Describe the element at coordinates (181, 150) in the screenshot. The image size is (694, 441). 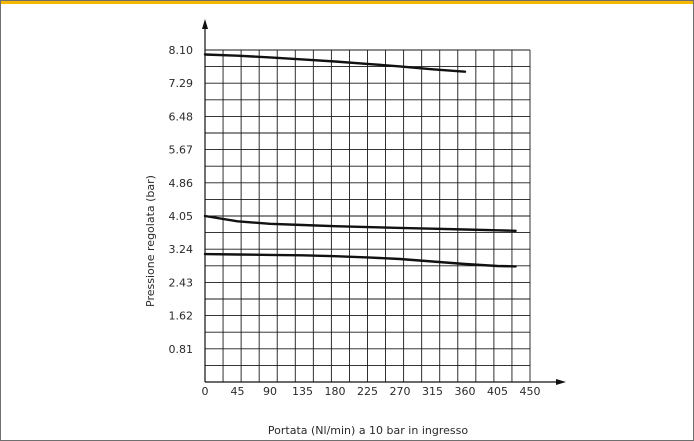
I see `y-tick-label: 5.67` at that location.